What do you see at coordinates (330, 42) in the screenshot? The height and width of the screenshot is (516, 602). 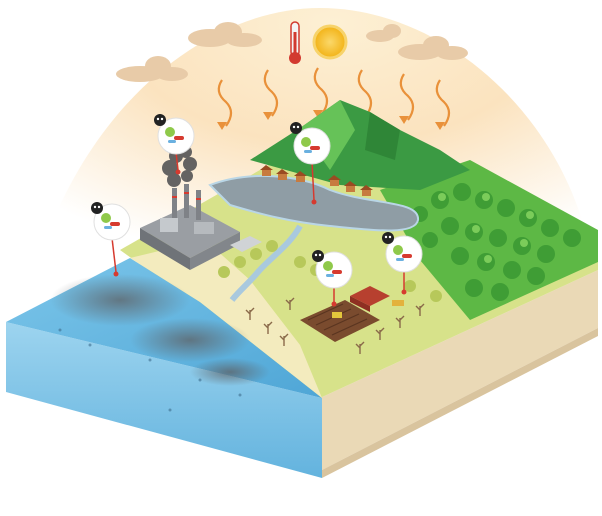 I see `sun-icon` at bounding box center [330, 42].